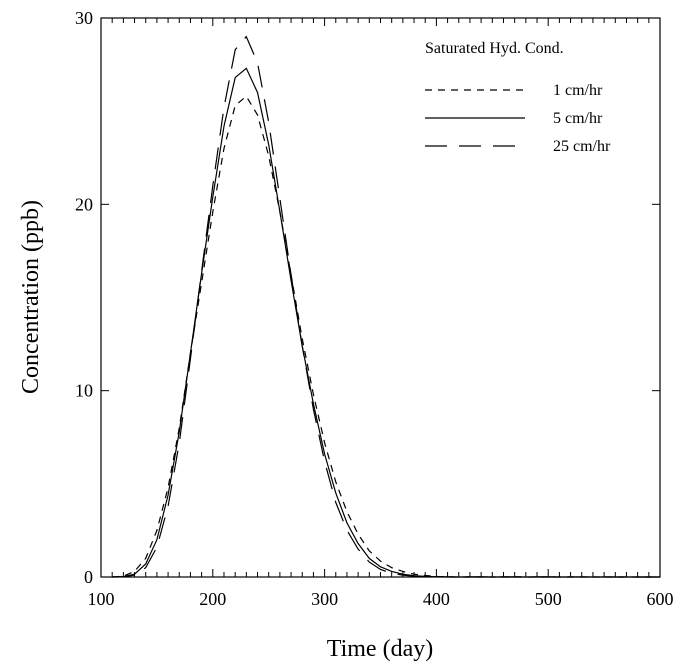  What do you see at coordinates (582, 146) in the screenshot?
I see `legend-label-3: 25 cm/hr` at bounding box center [582, 146].